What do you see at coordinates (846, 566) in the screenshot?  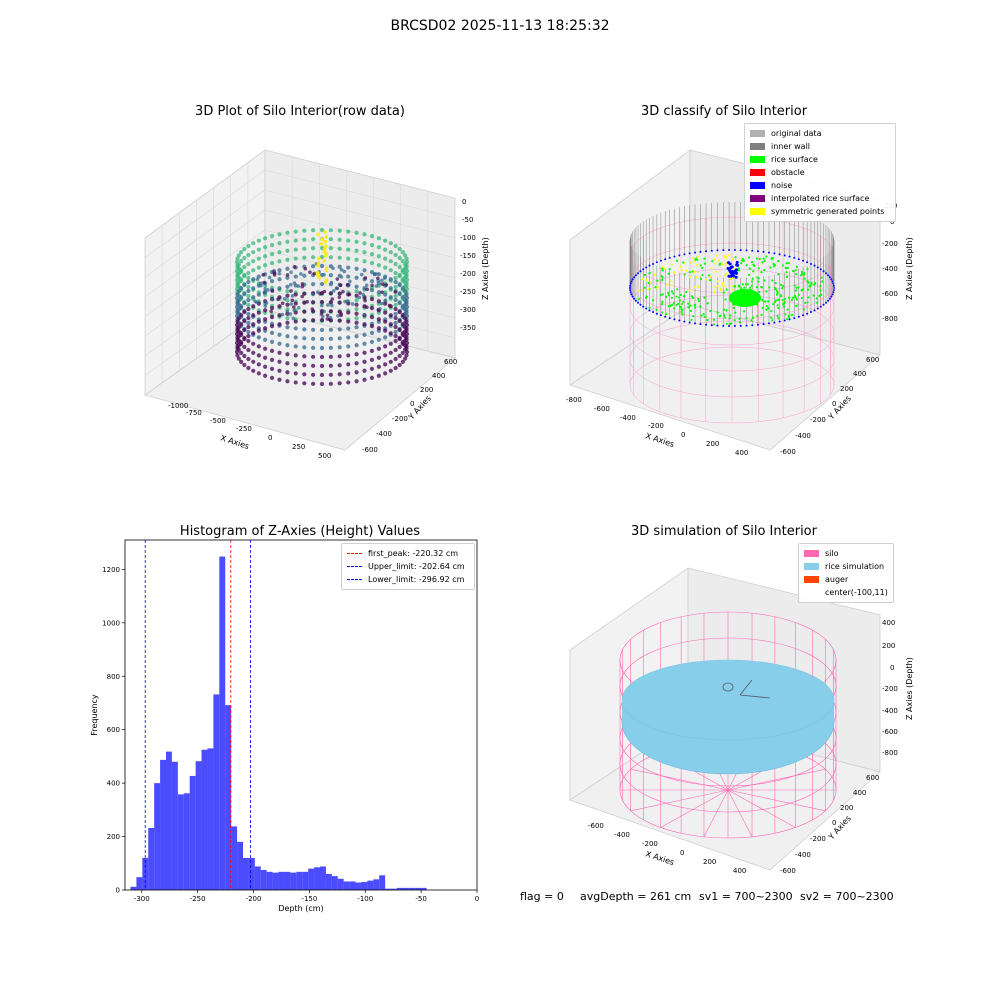 I see `legend-item: rice simulation` at bounding box center [846, 566].